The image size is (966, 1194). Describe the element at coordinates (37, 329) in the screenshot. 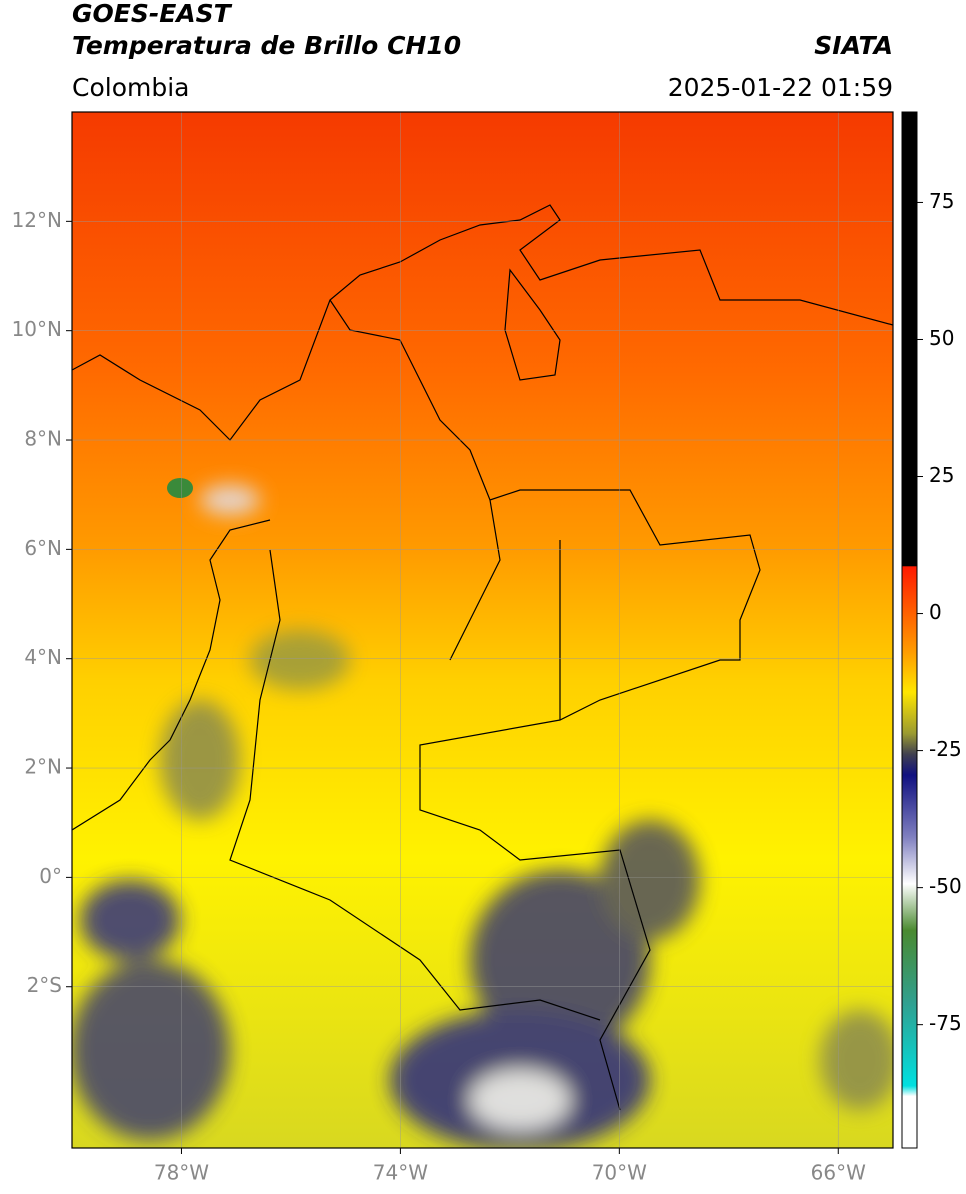

I see `y-tick-label: 10°N` at that location.